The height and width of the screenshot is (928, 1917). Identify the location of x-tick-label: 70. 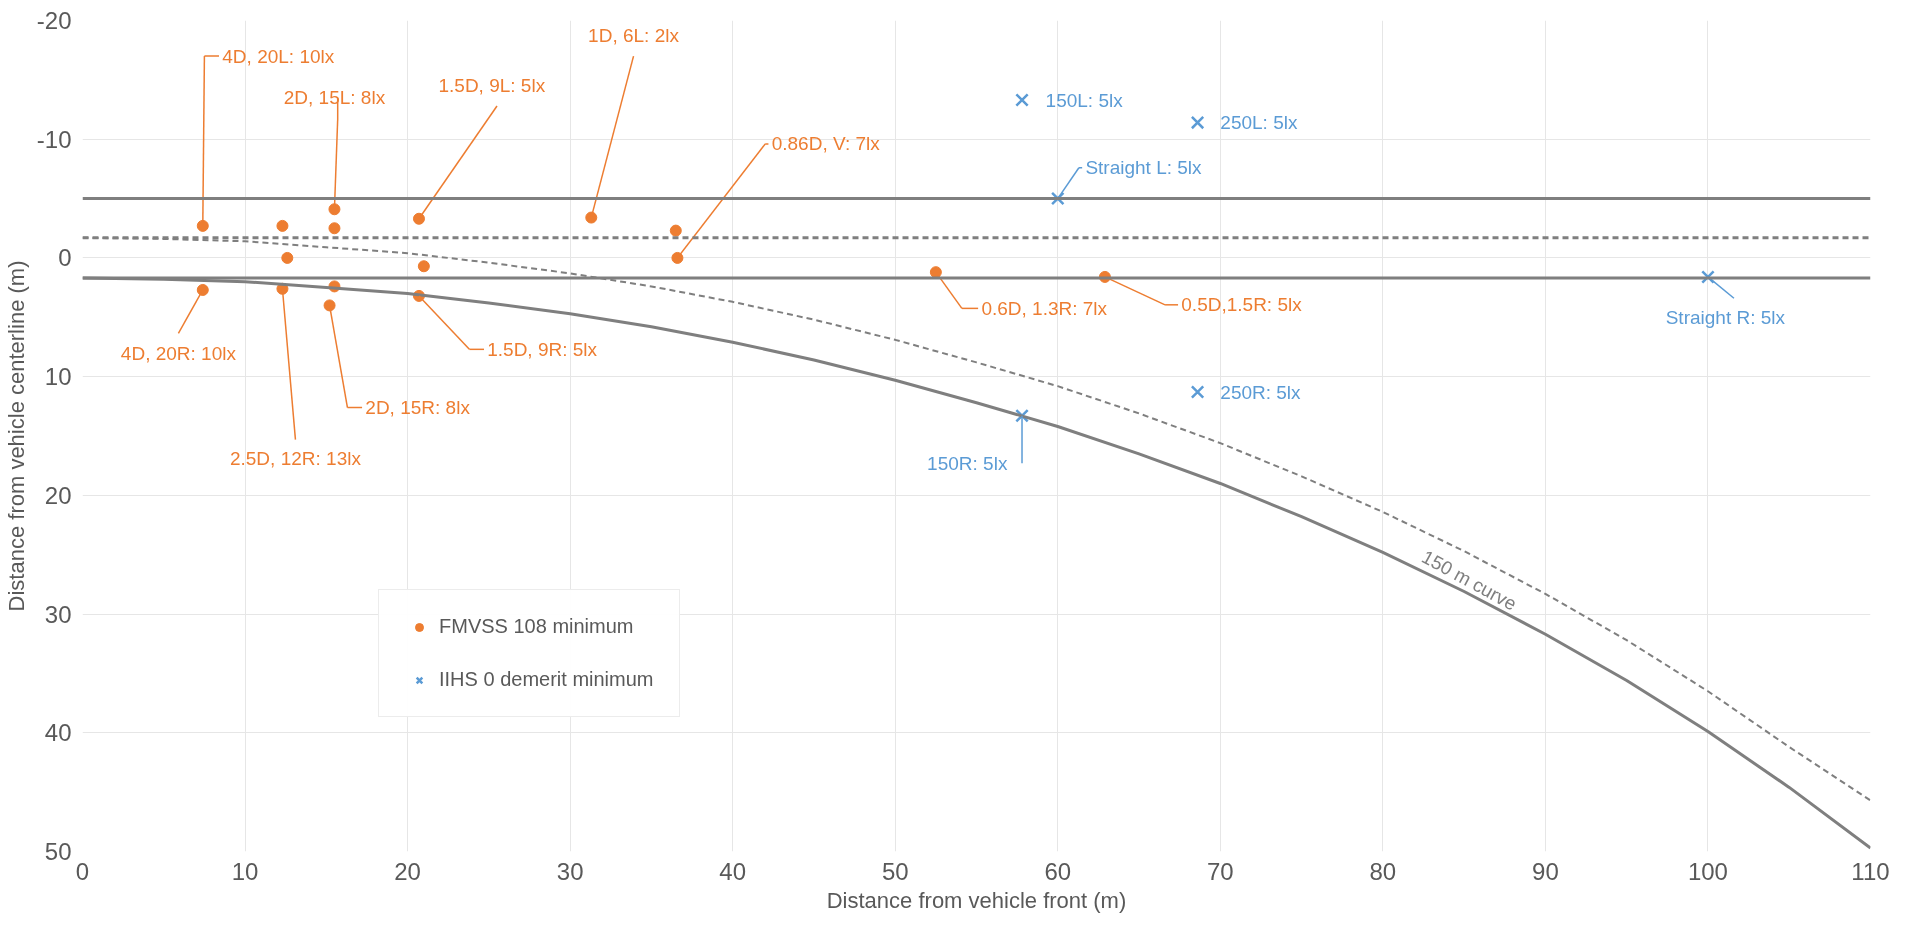
(1220, 871).